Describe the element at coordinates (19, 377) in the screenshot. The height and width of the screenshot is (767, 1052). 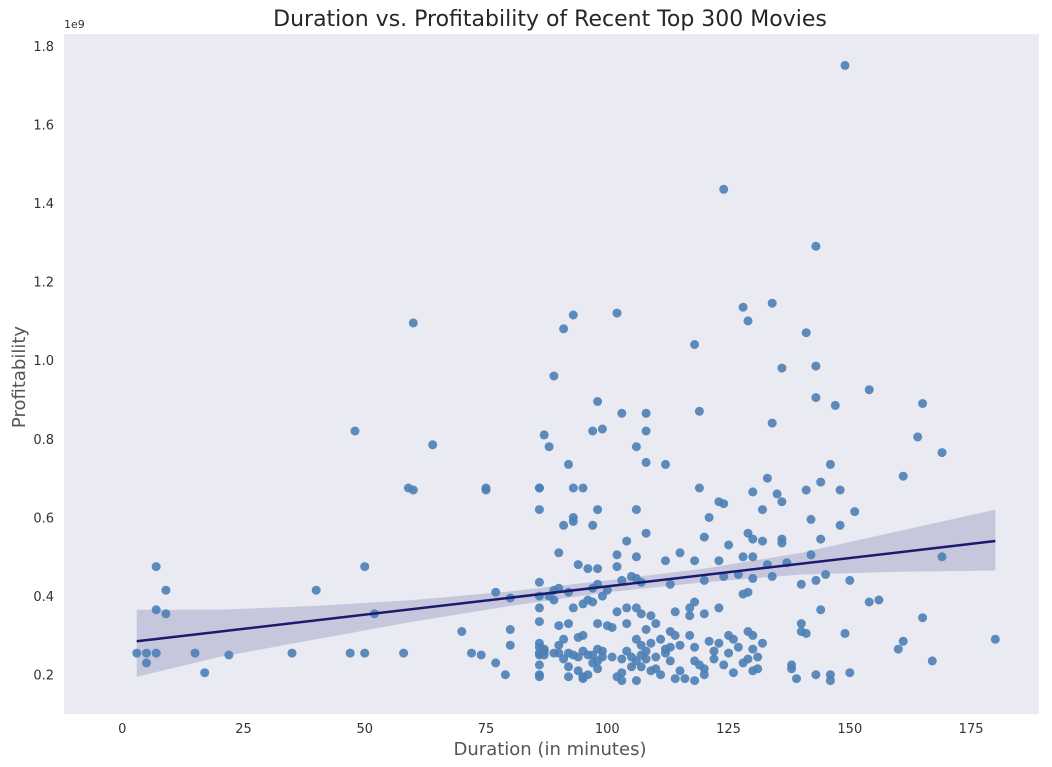
I see `y-axis-label: Profitability` at that location.